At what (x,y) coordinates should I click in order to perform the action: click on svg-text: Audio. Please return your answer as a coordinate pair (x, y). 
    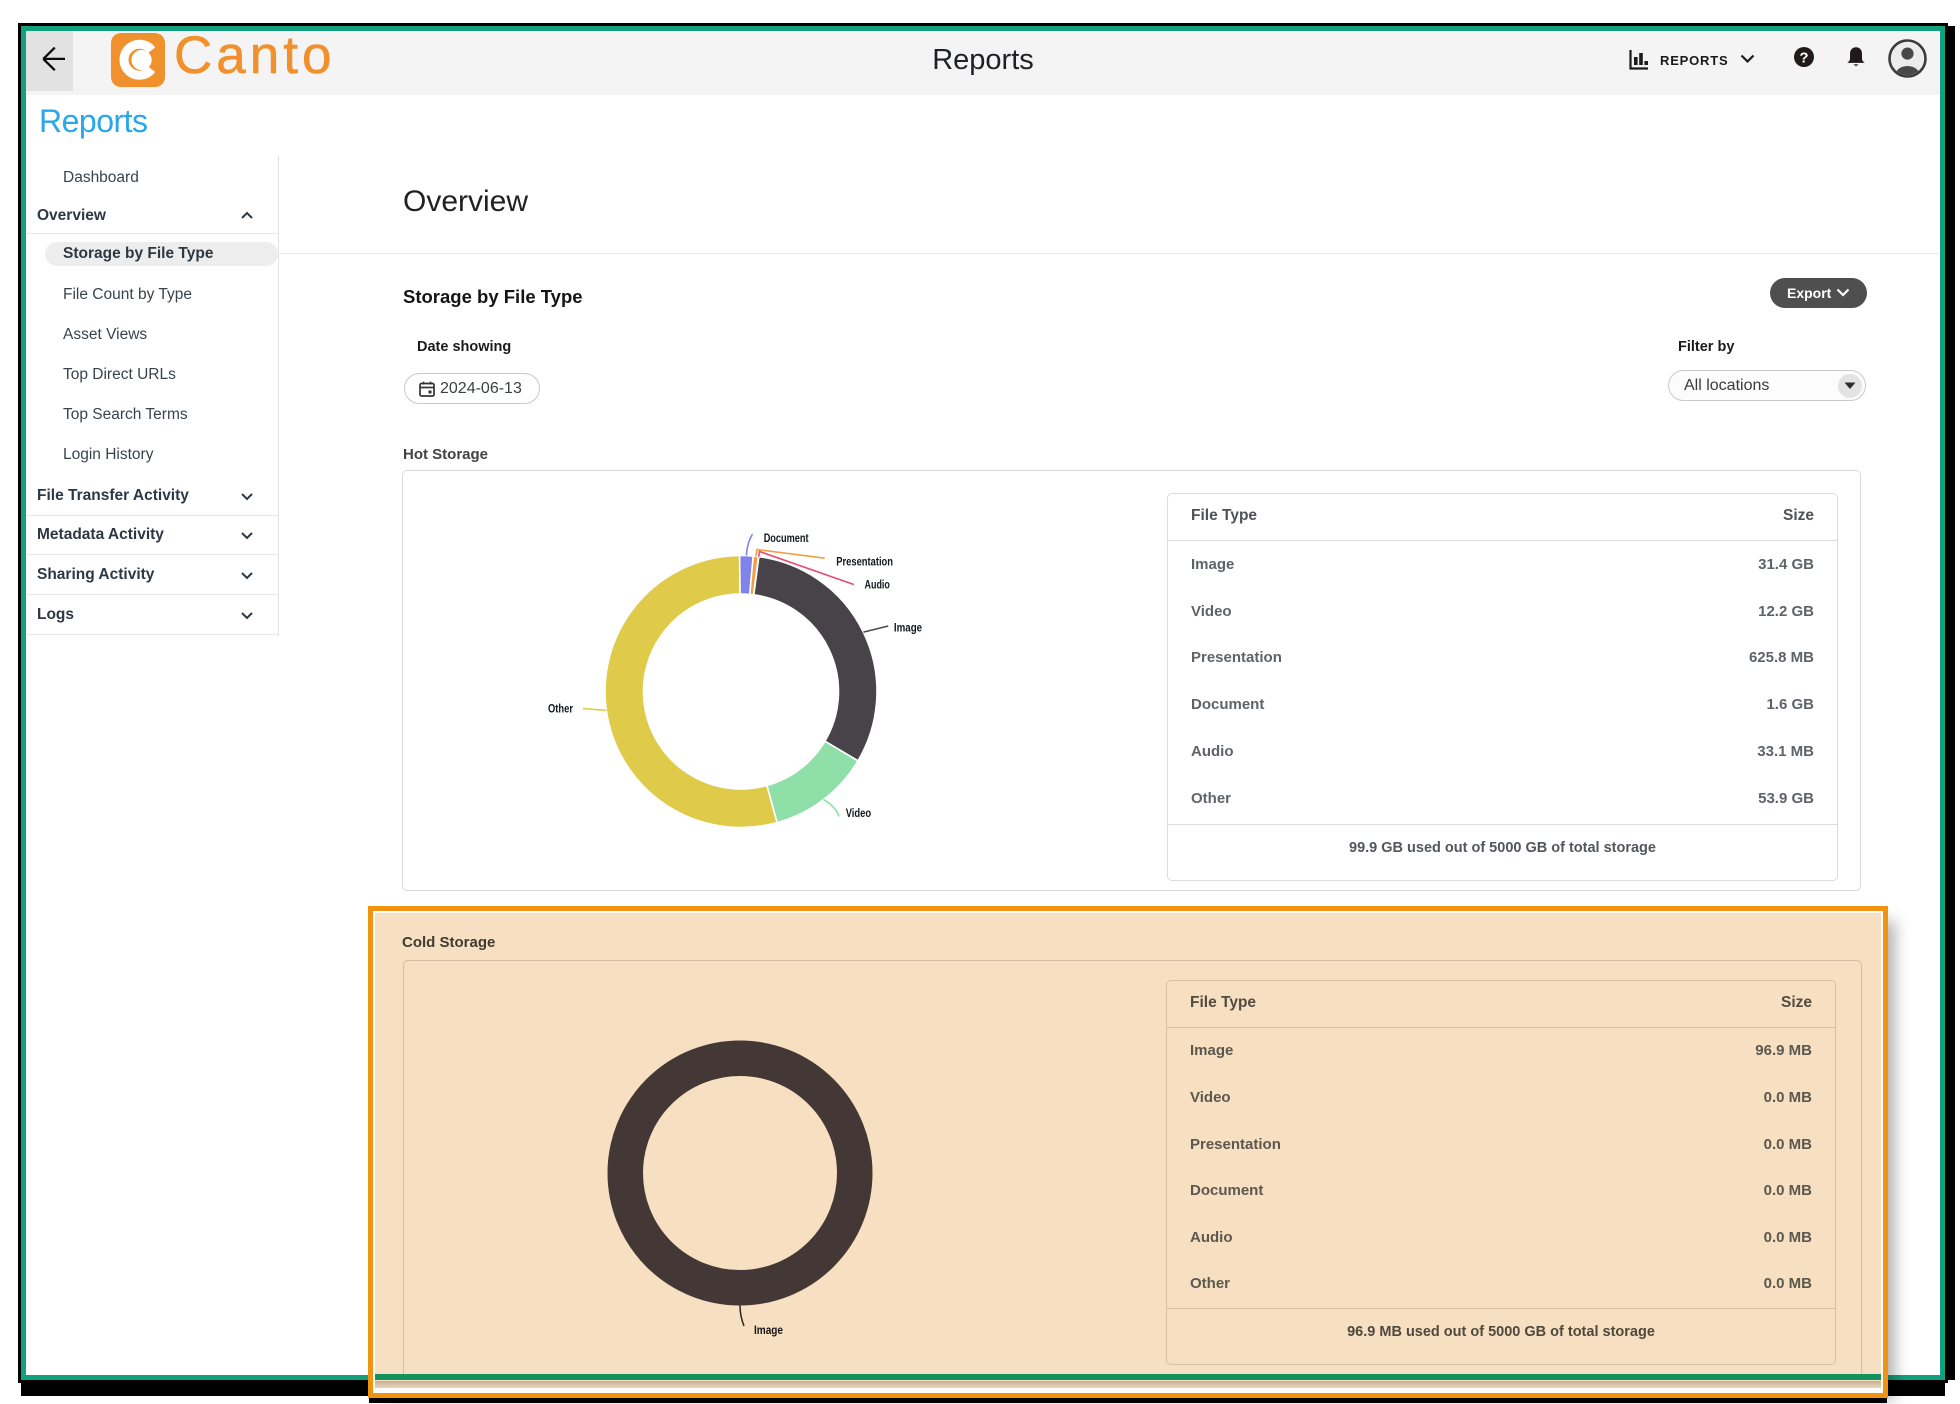
    Looking at the image, I should click on (877, 585).